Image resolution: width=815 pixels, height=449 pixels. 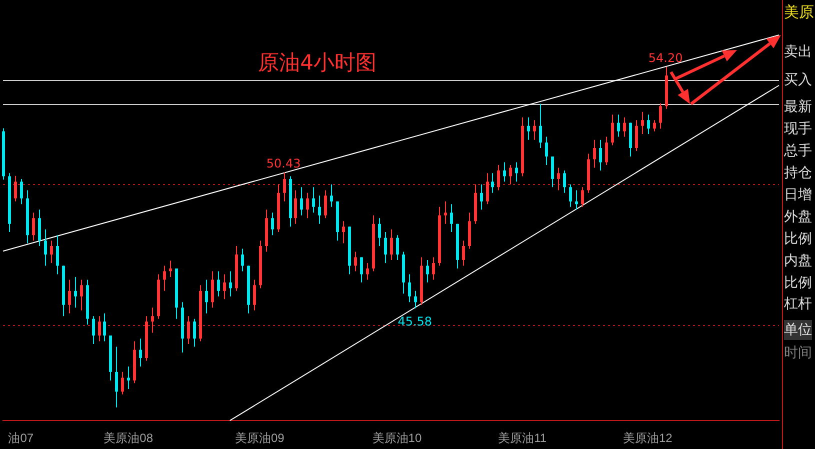 What do you see at coordinates (415, 321) in the screenshot?
I see `annotation: 45.58` at bounding box center [415, 321].